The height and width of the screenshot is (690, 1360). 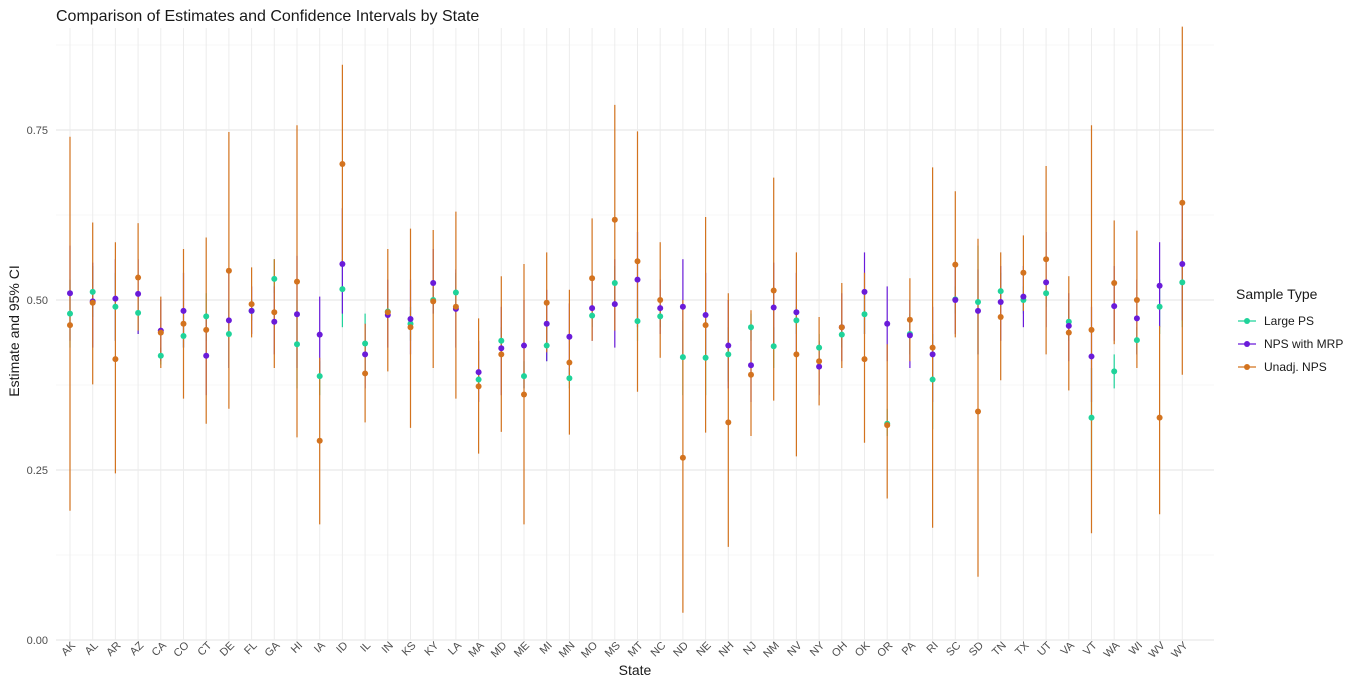 What do you see at coordinates (409, 649) in the screenshot?
I see `x-tick-label: KS` at bounding box center [409, 649].